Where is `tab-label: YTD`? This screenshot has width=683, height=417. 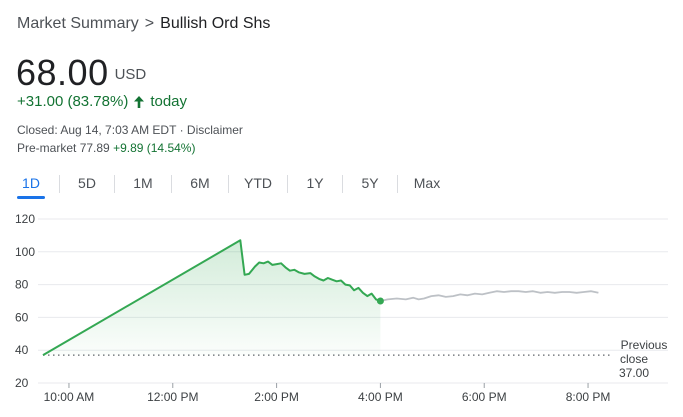
tab-label: YTD is located at coordinates (258, 183).